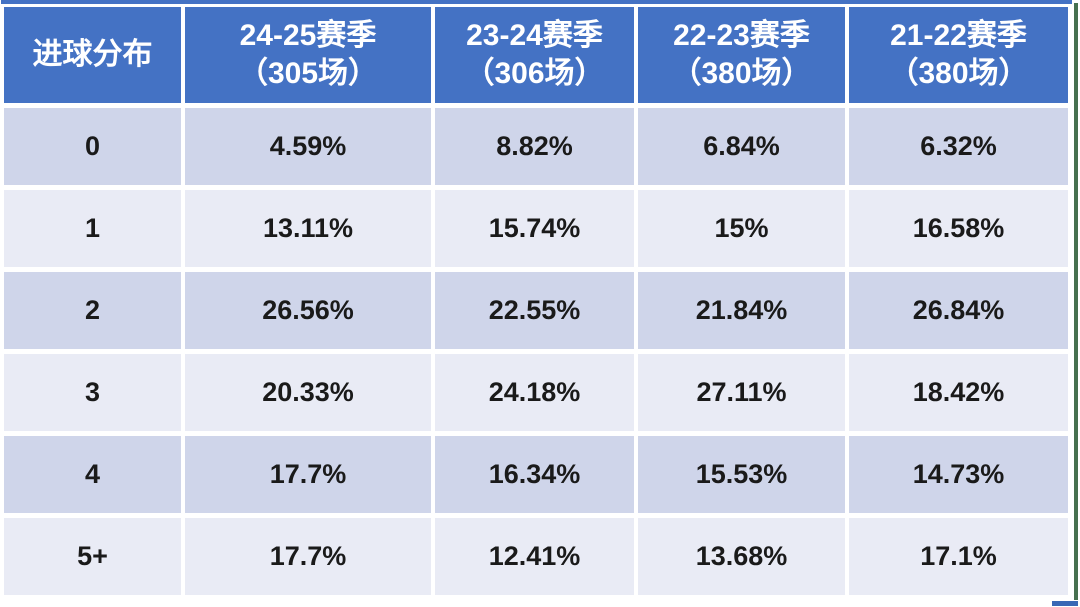 Image resolution: width=1080 pixels, height=607 pixels. Describe the element at coordinates (1065, 603) in the screenshot. I see `bottom-right-edge-fragment` at that location.